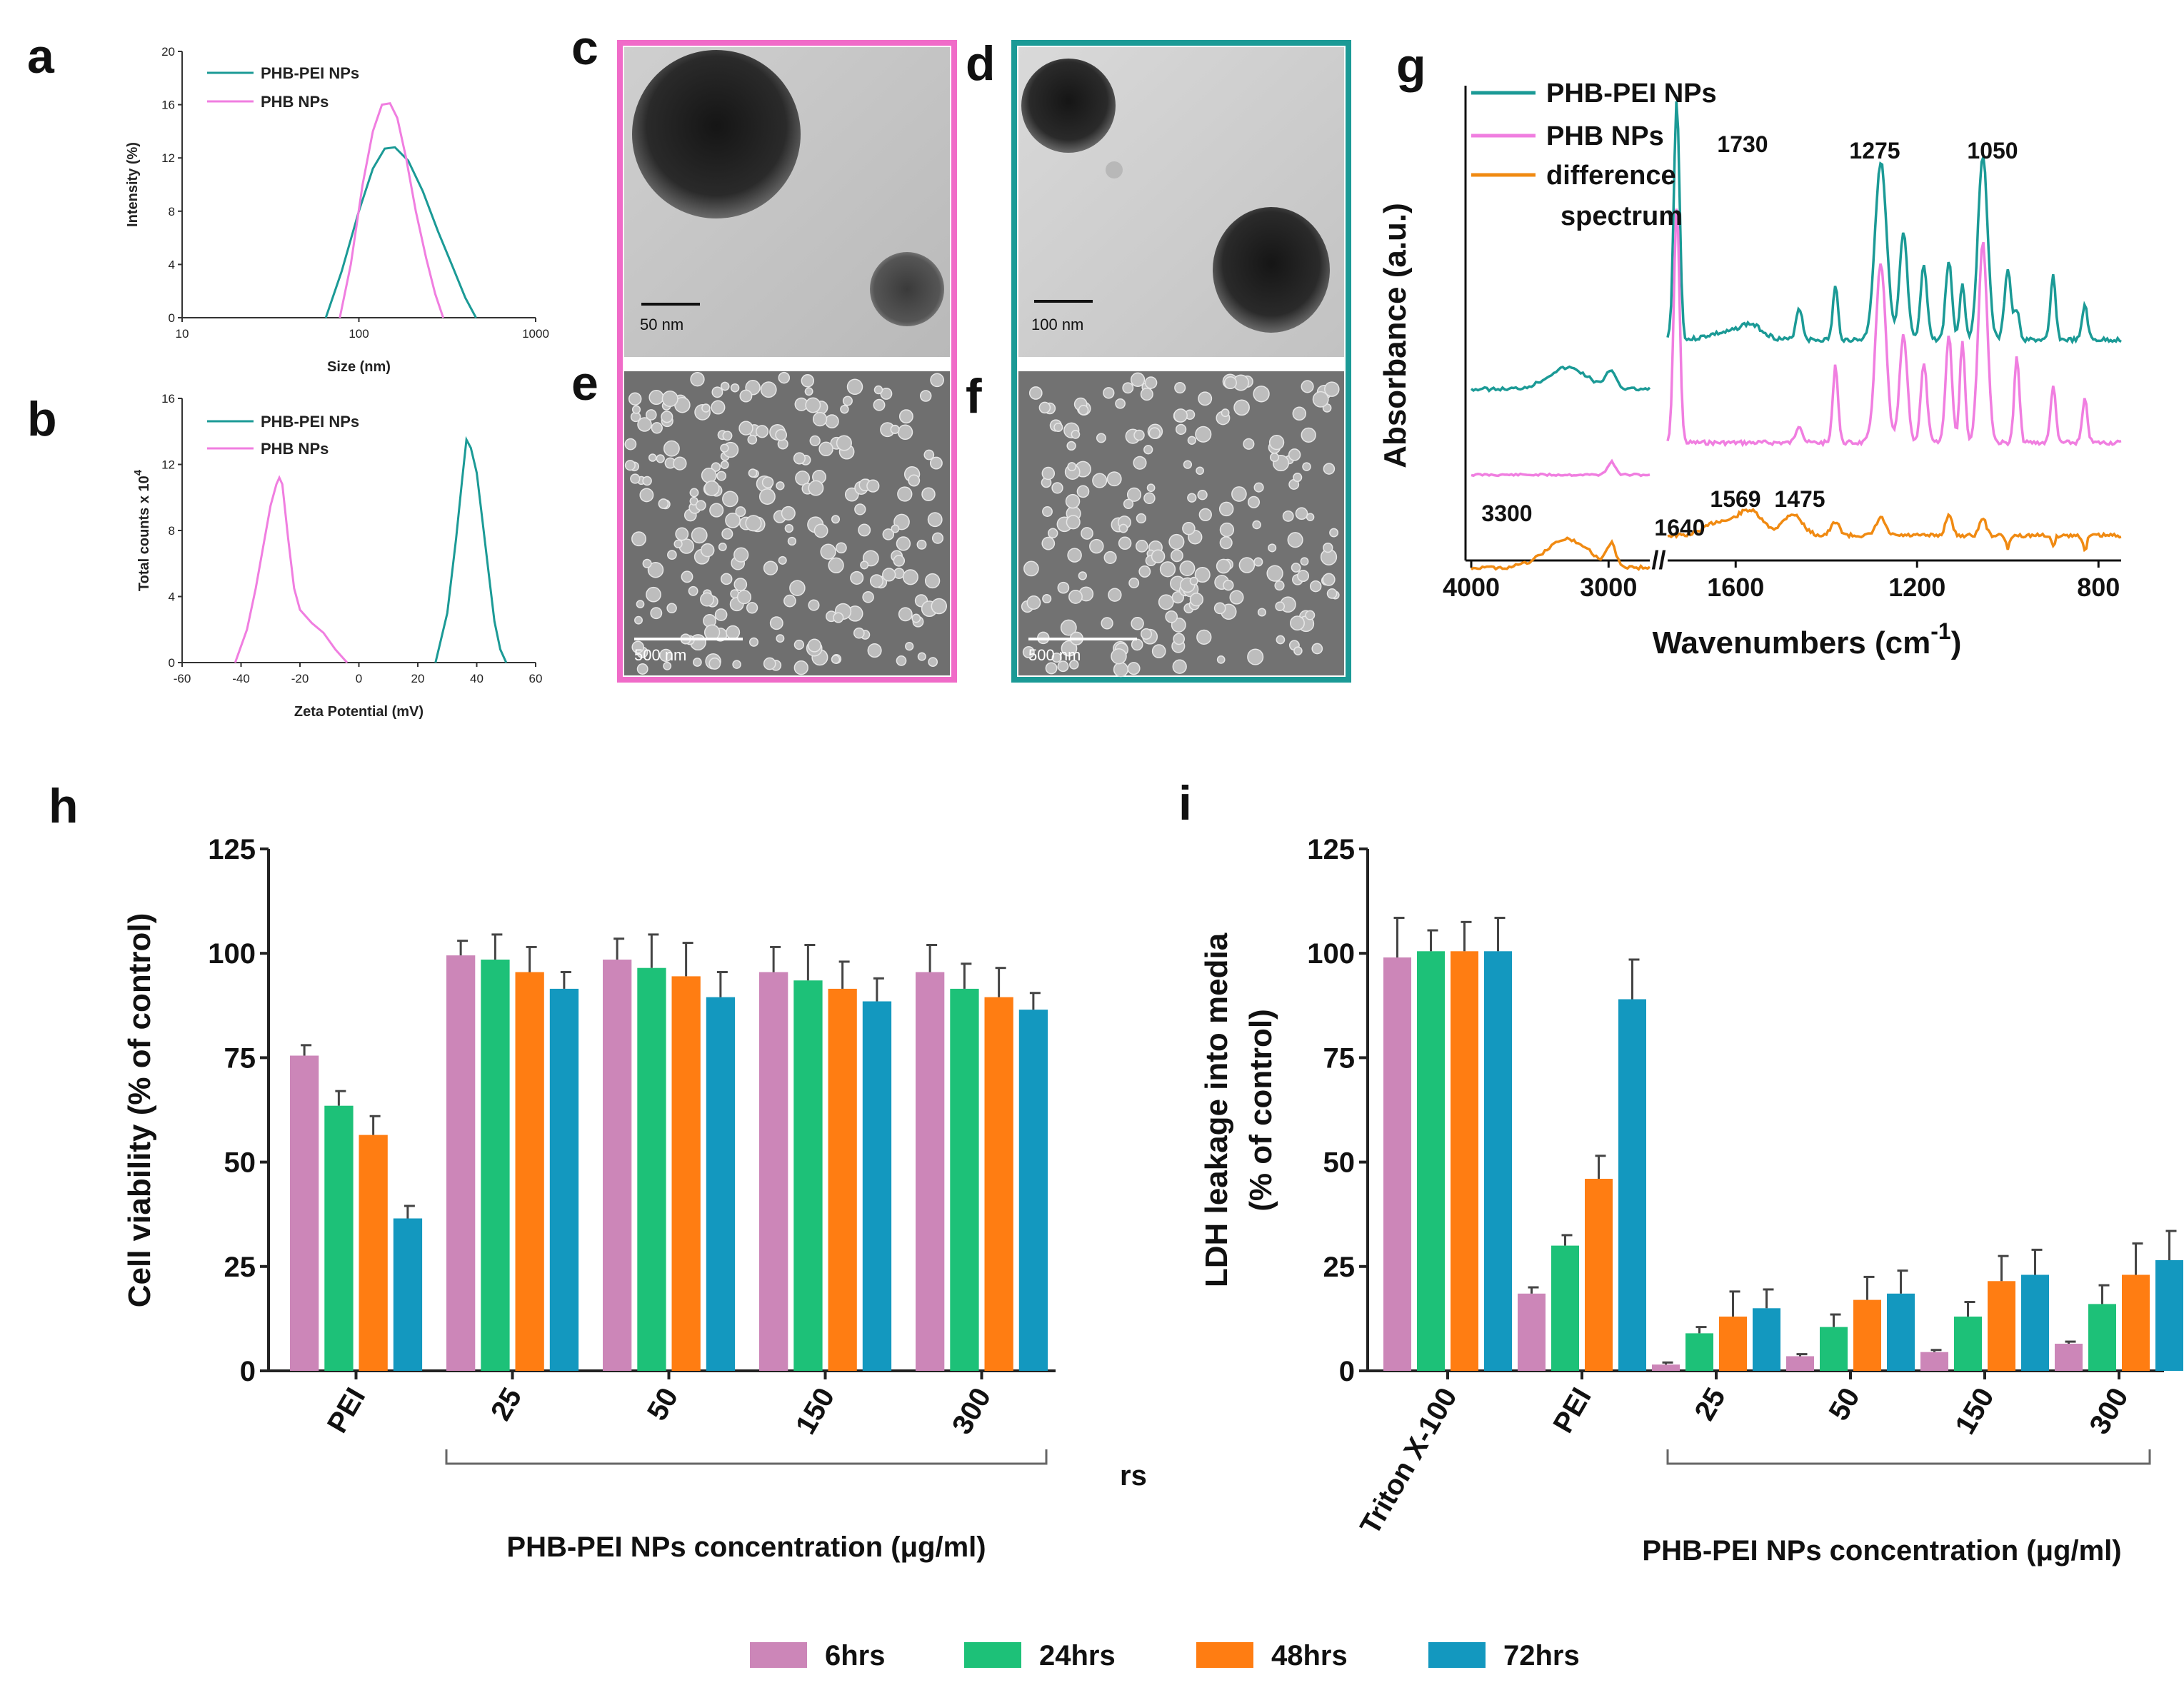  Describe the element at coordinates (1709, 1405) in the screenshot. I see `x-tick-label: 25` at that location.